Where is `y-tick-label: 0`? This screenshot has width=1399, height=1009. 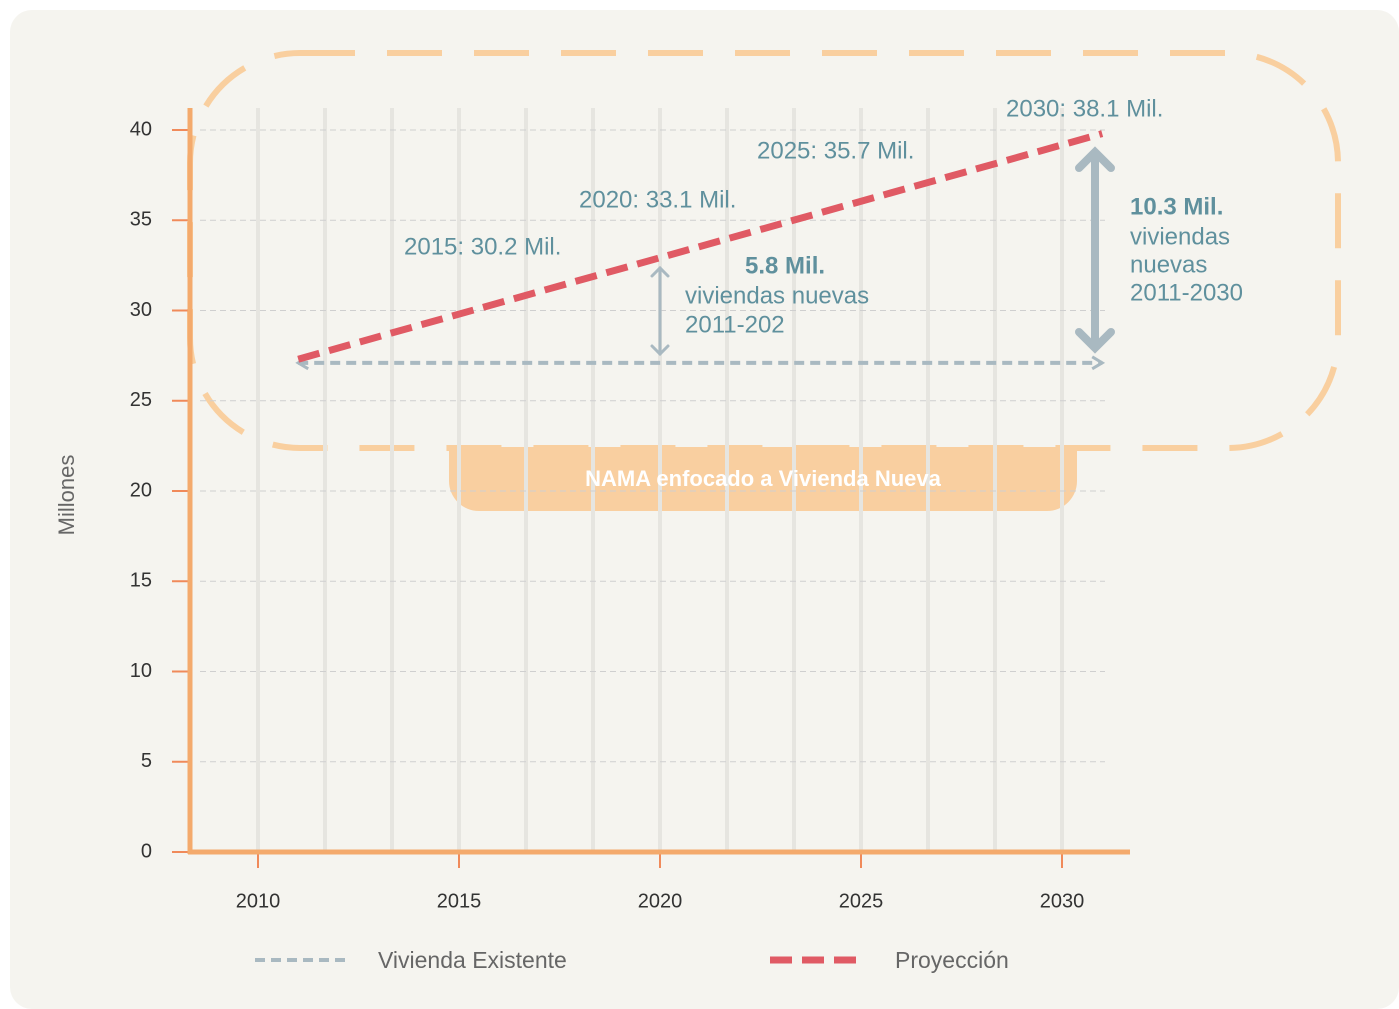
y-tick-label: 0 is located at coordinates (146, 851).